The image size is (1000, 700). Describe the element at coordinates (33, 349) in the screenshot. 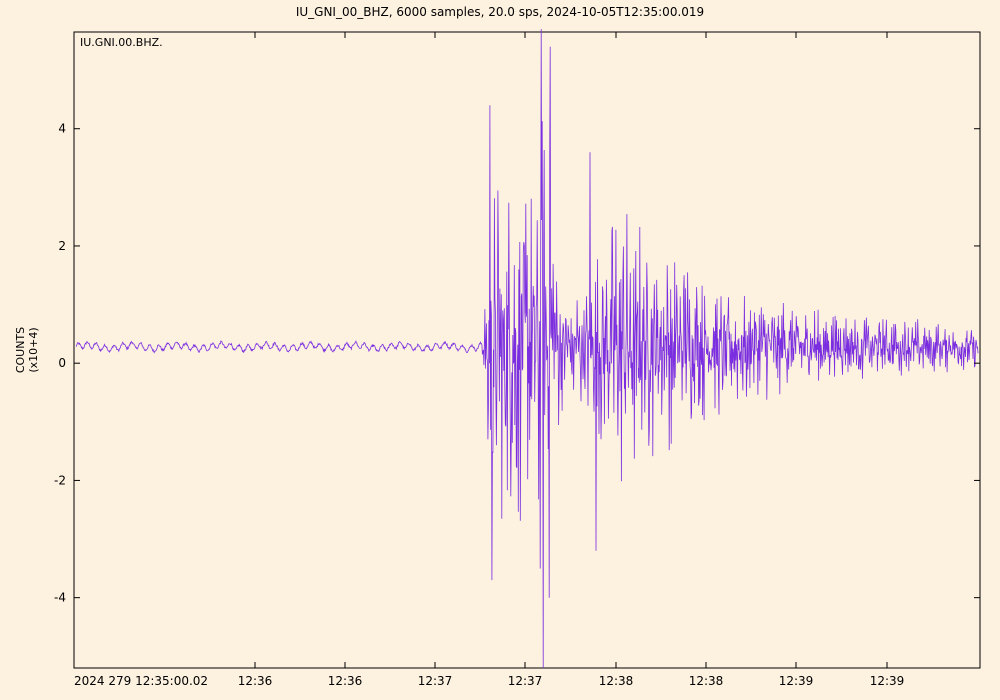

I see `y-axis-scale-label: (x10+4)` at that location.